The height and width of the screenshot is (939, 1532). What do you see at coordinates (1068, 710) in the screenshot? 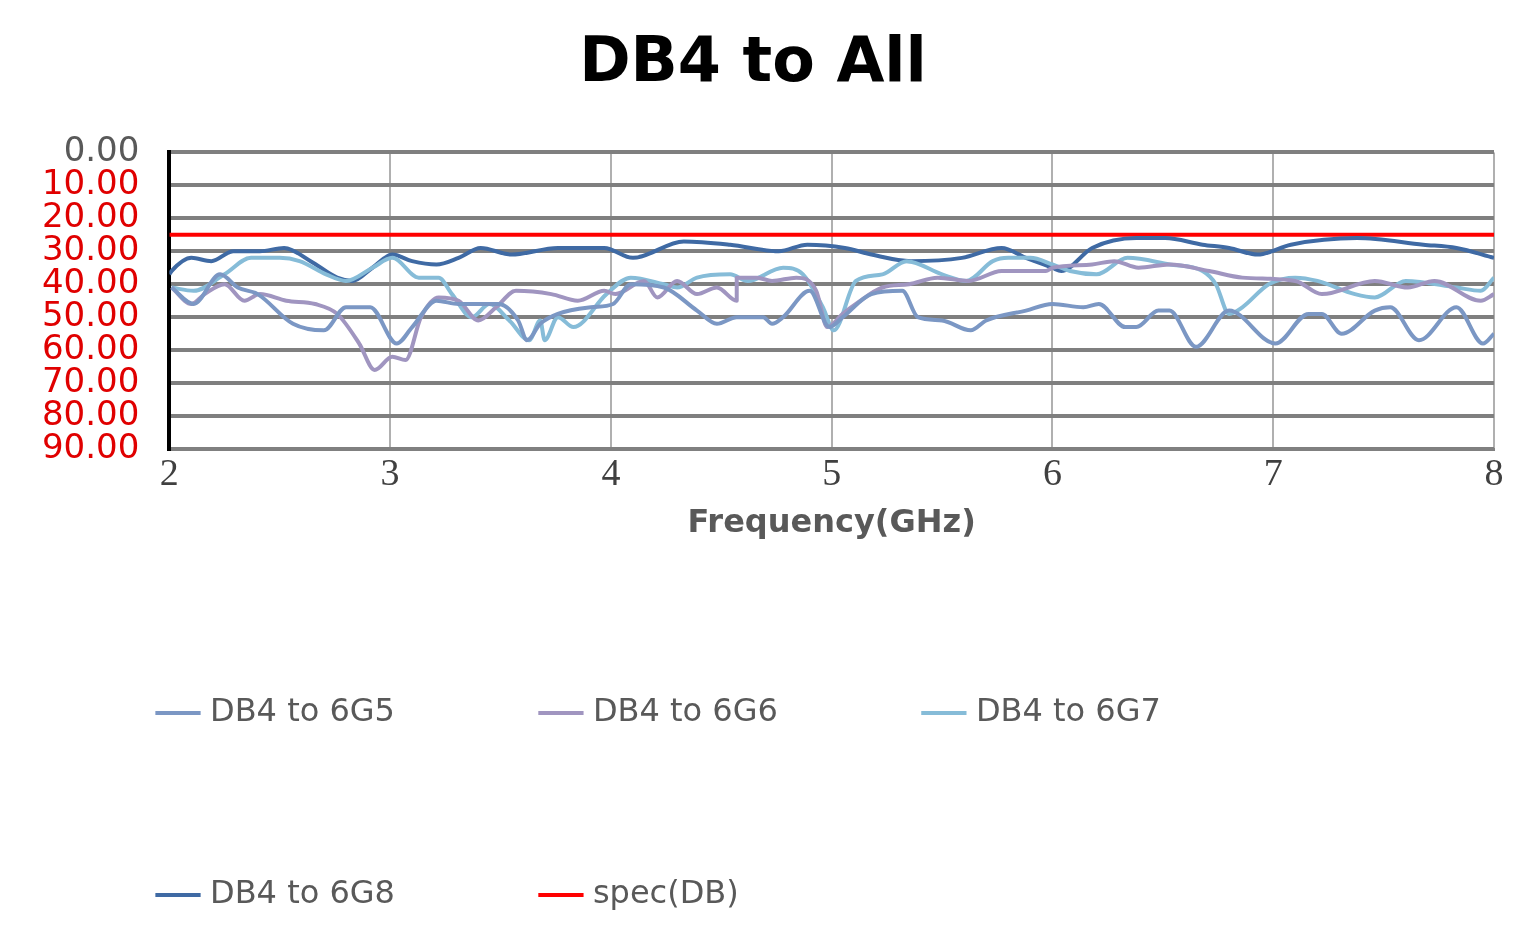
I see `legend-label: DB4 to 6G7` at bounding box center [1068, 710].